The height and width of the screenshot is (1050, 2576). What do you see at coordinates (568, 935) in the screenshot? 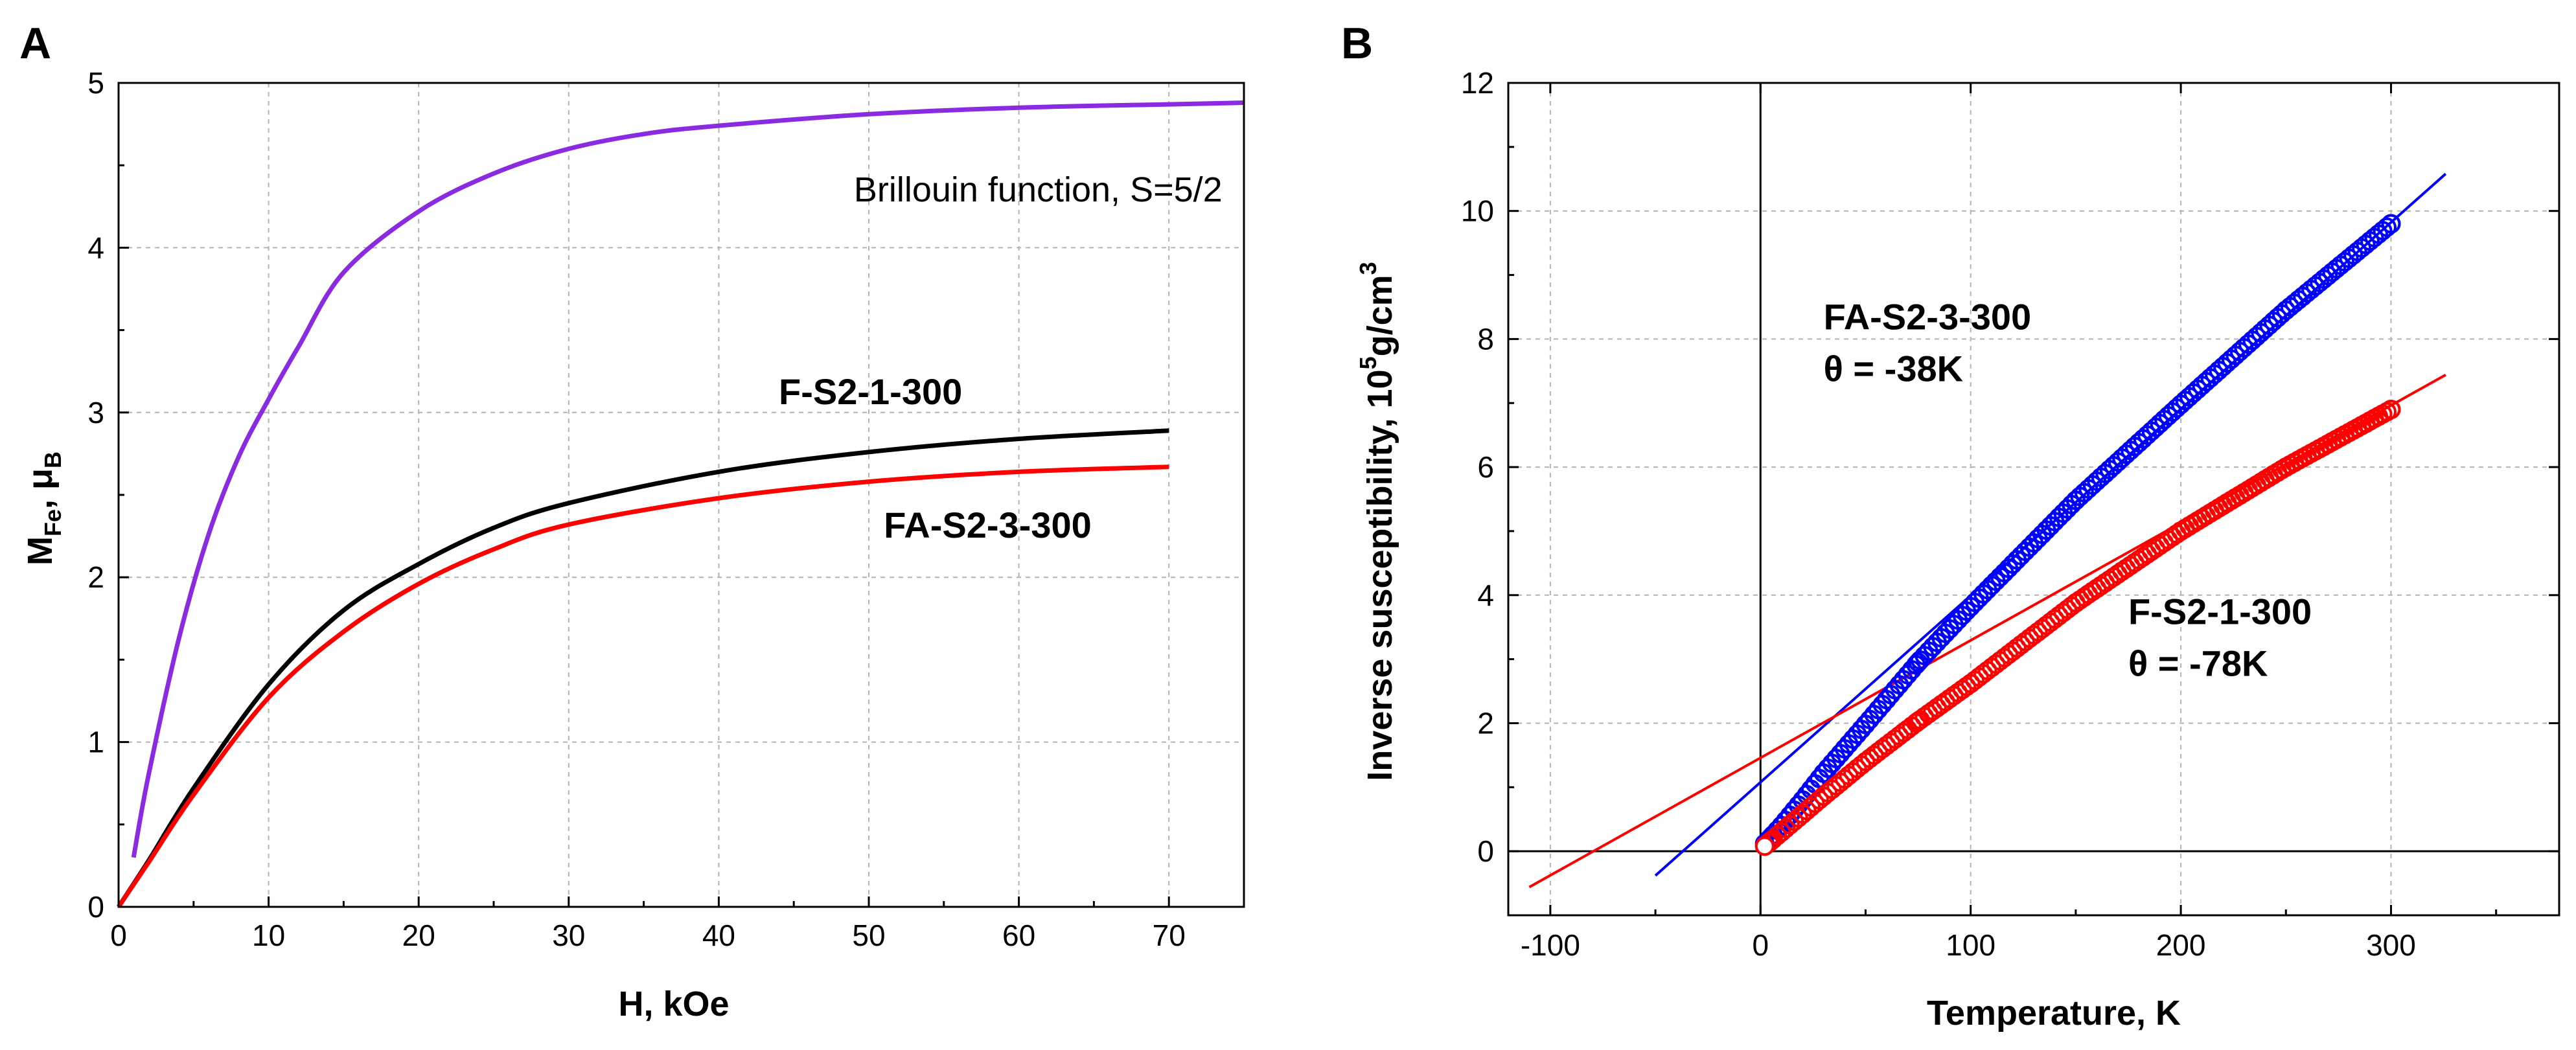
I see `x-tick-label: 30` at bounding box center [568, 935].